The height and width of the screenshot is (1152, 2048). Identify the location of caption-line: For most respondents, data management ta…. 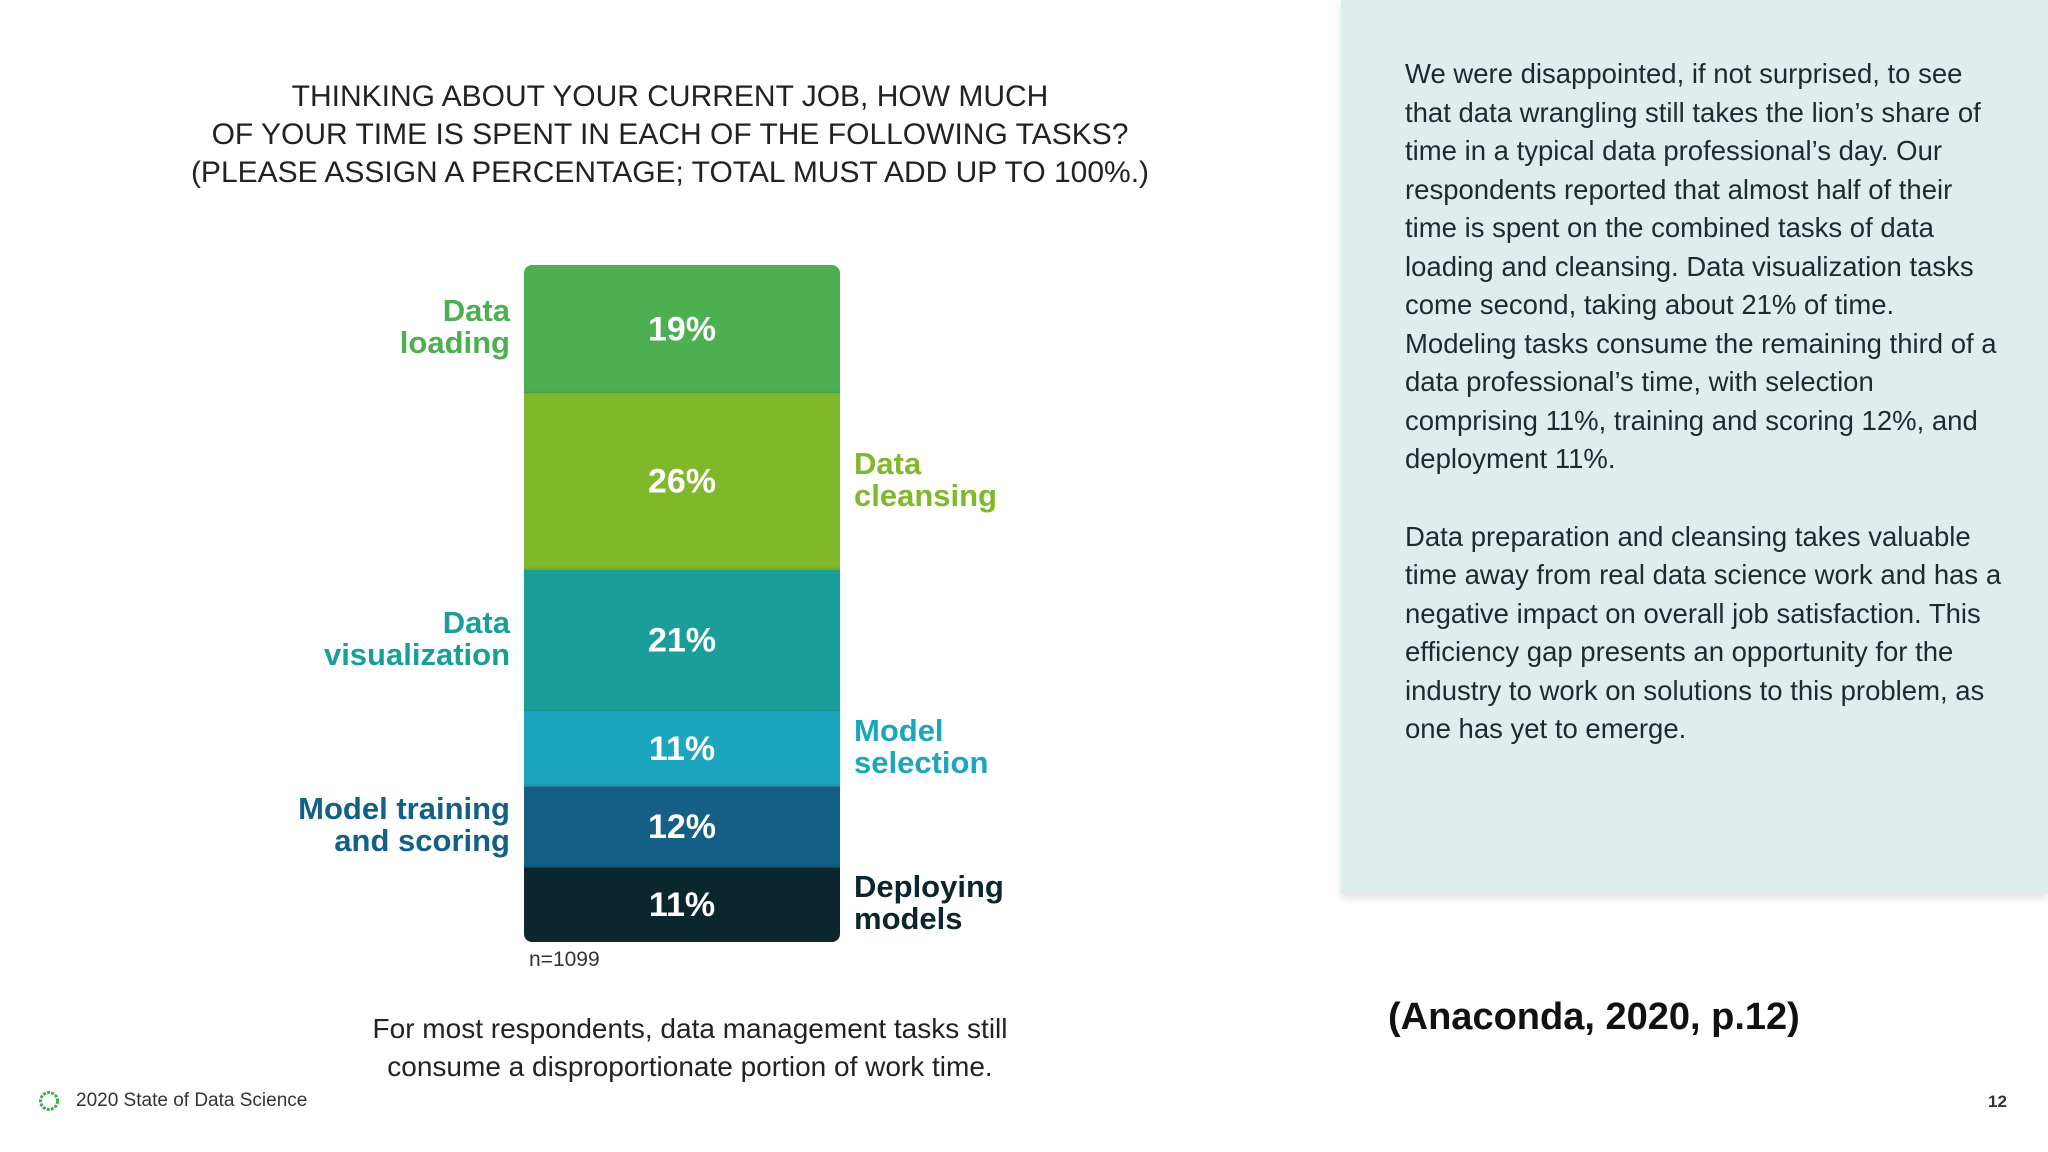
(690, 1028).